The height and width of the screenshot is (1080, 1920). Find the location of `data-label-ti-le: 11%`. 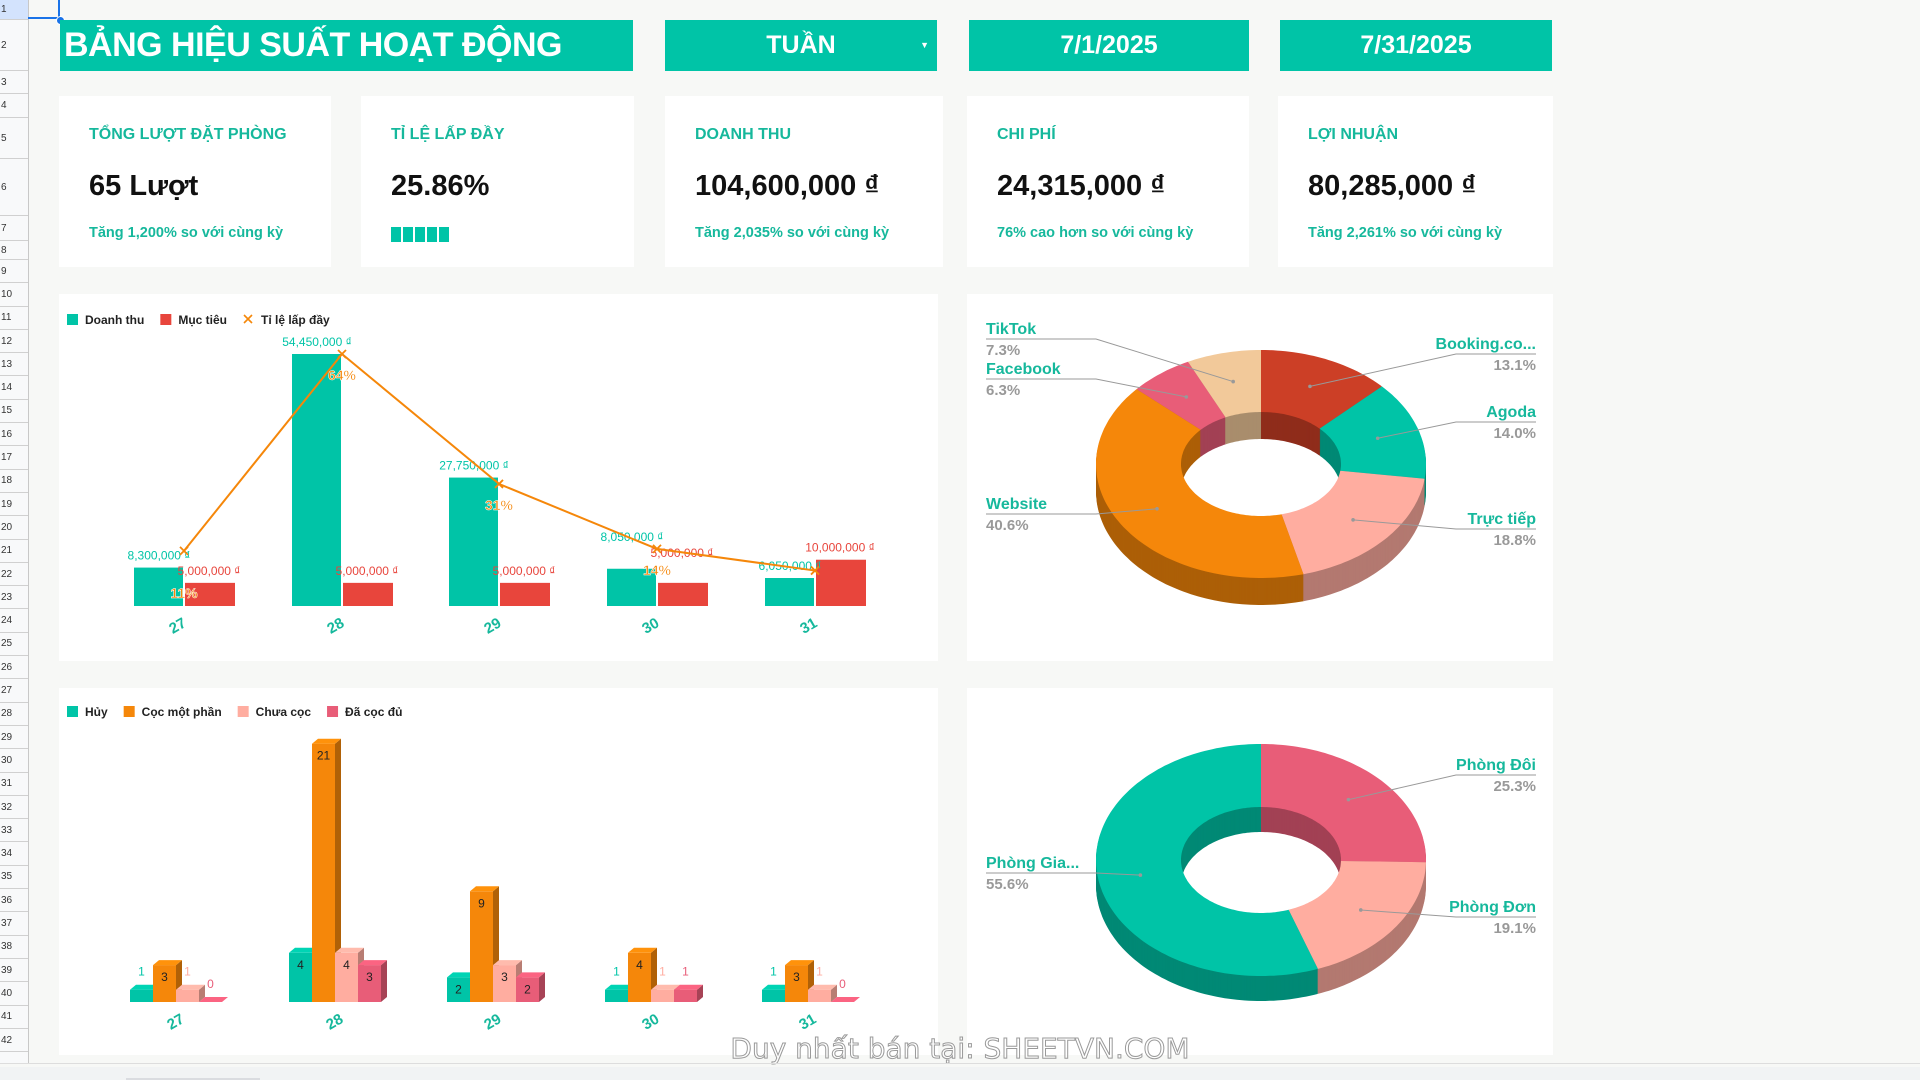

data-label-ti-le: 11% is located at coordinates (184, 593).